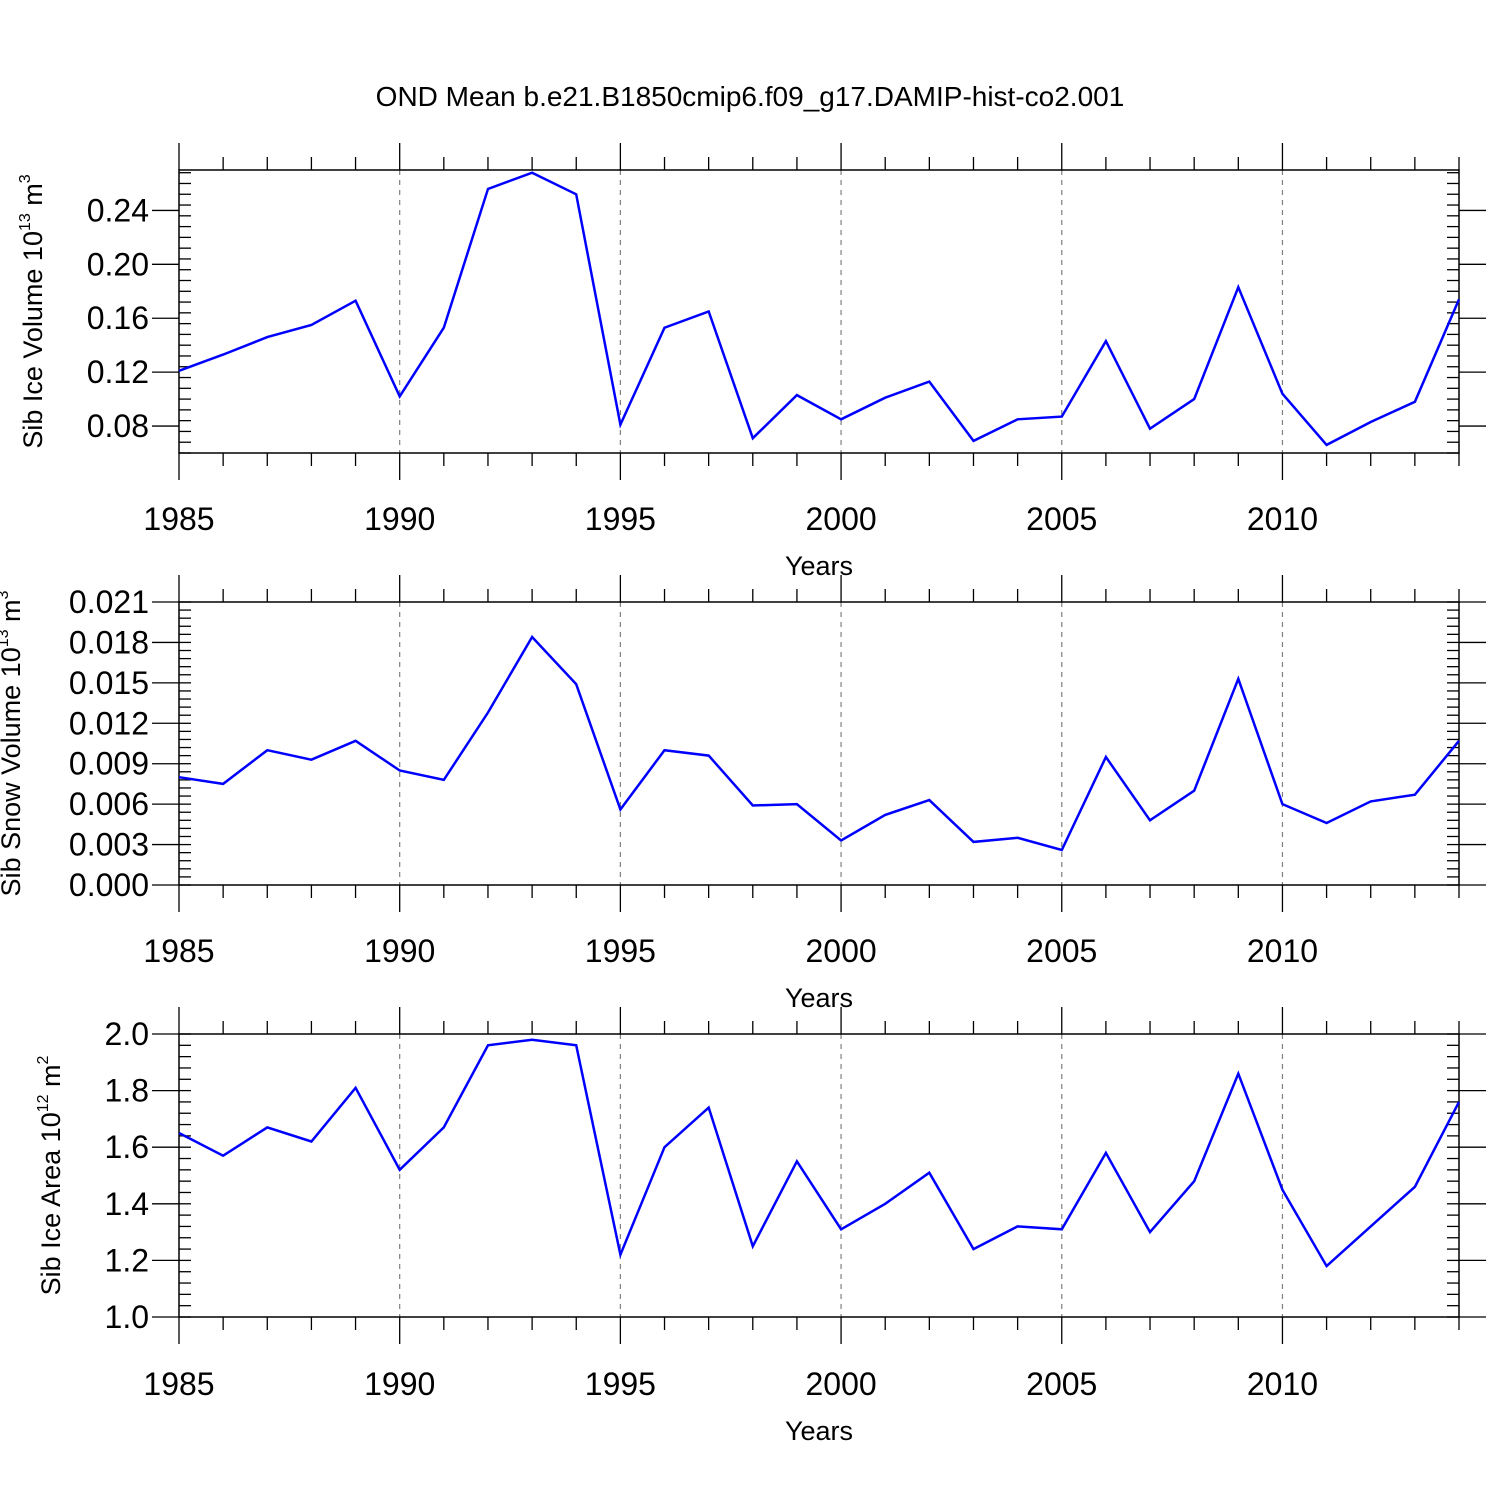 The width and height of the screenshot is (1500, 1500). Describe the element at coordinates (109, 804) in the screenshot. I see `y-tick-label: 0.006` at that location.